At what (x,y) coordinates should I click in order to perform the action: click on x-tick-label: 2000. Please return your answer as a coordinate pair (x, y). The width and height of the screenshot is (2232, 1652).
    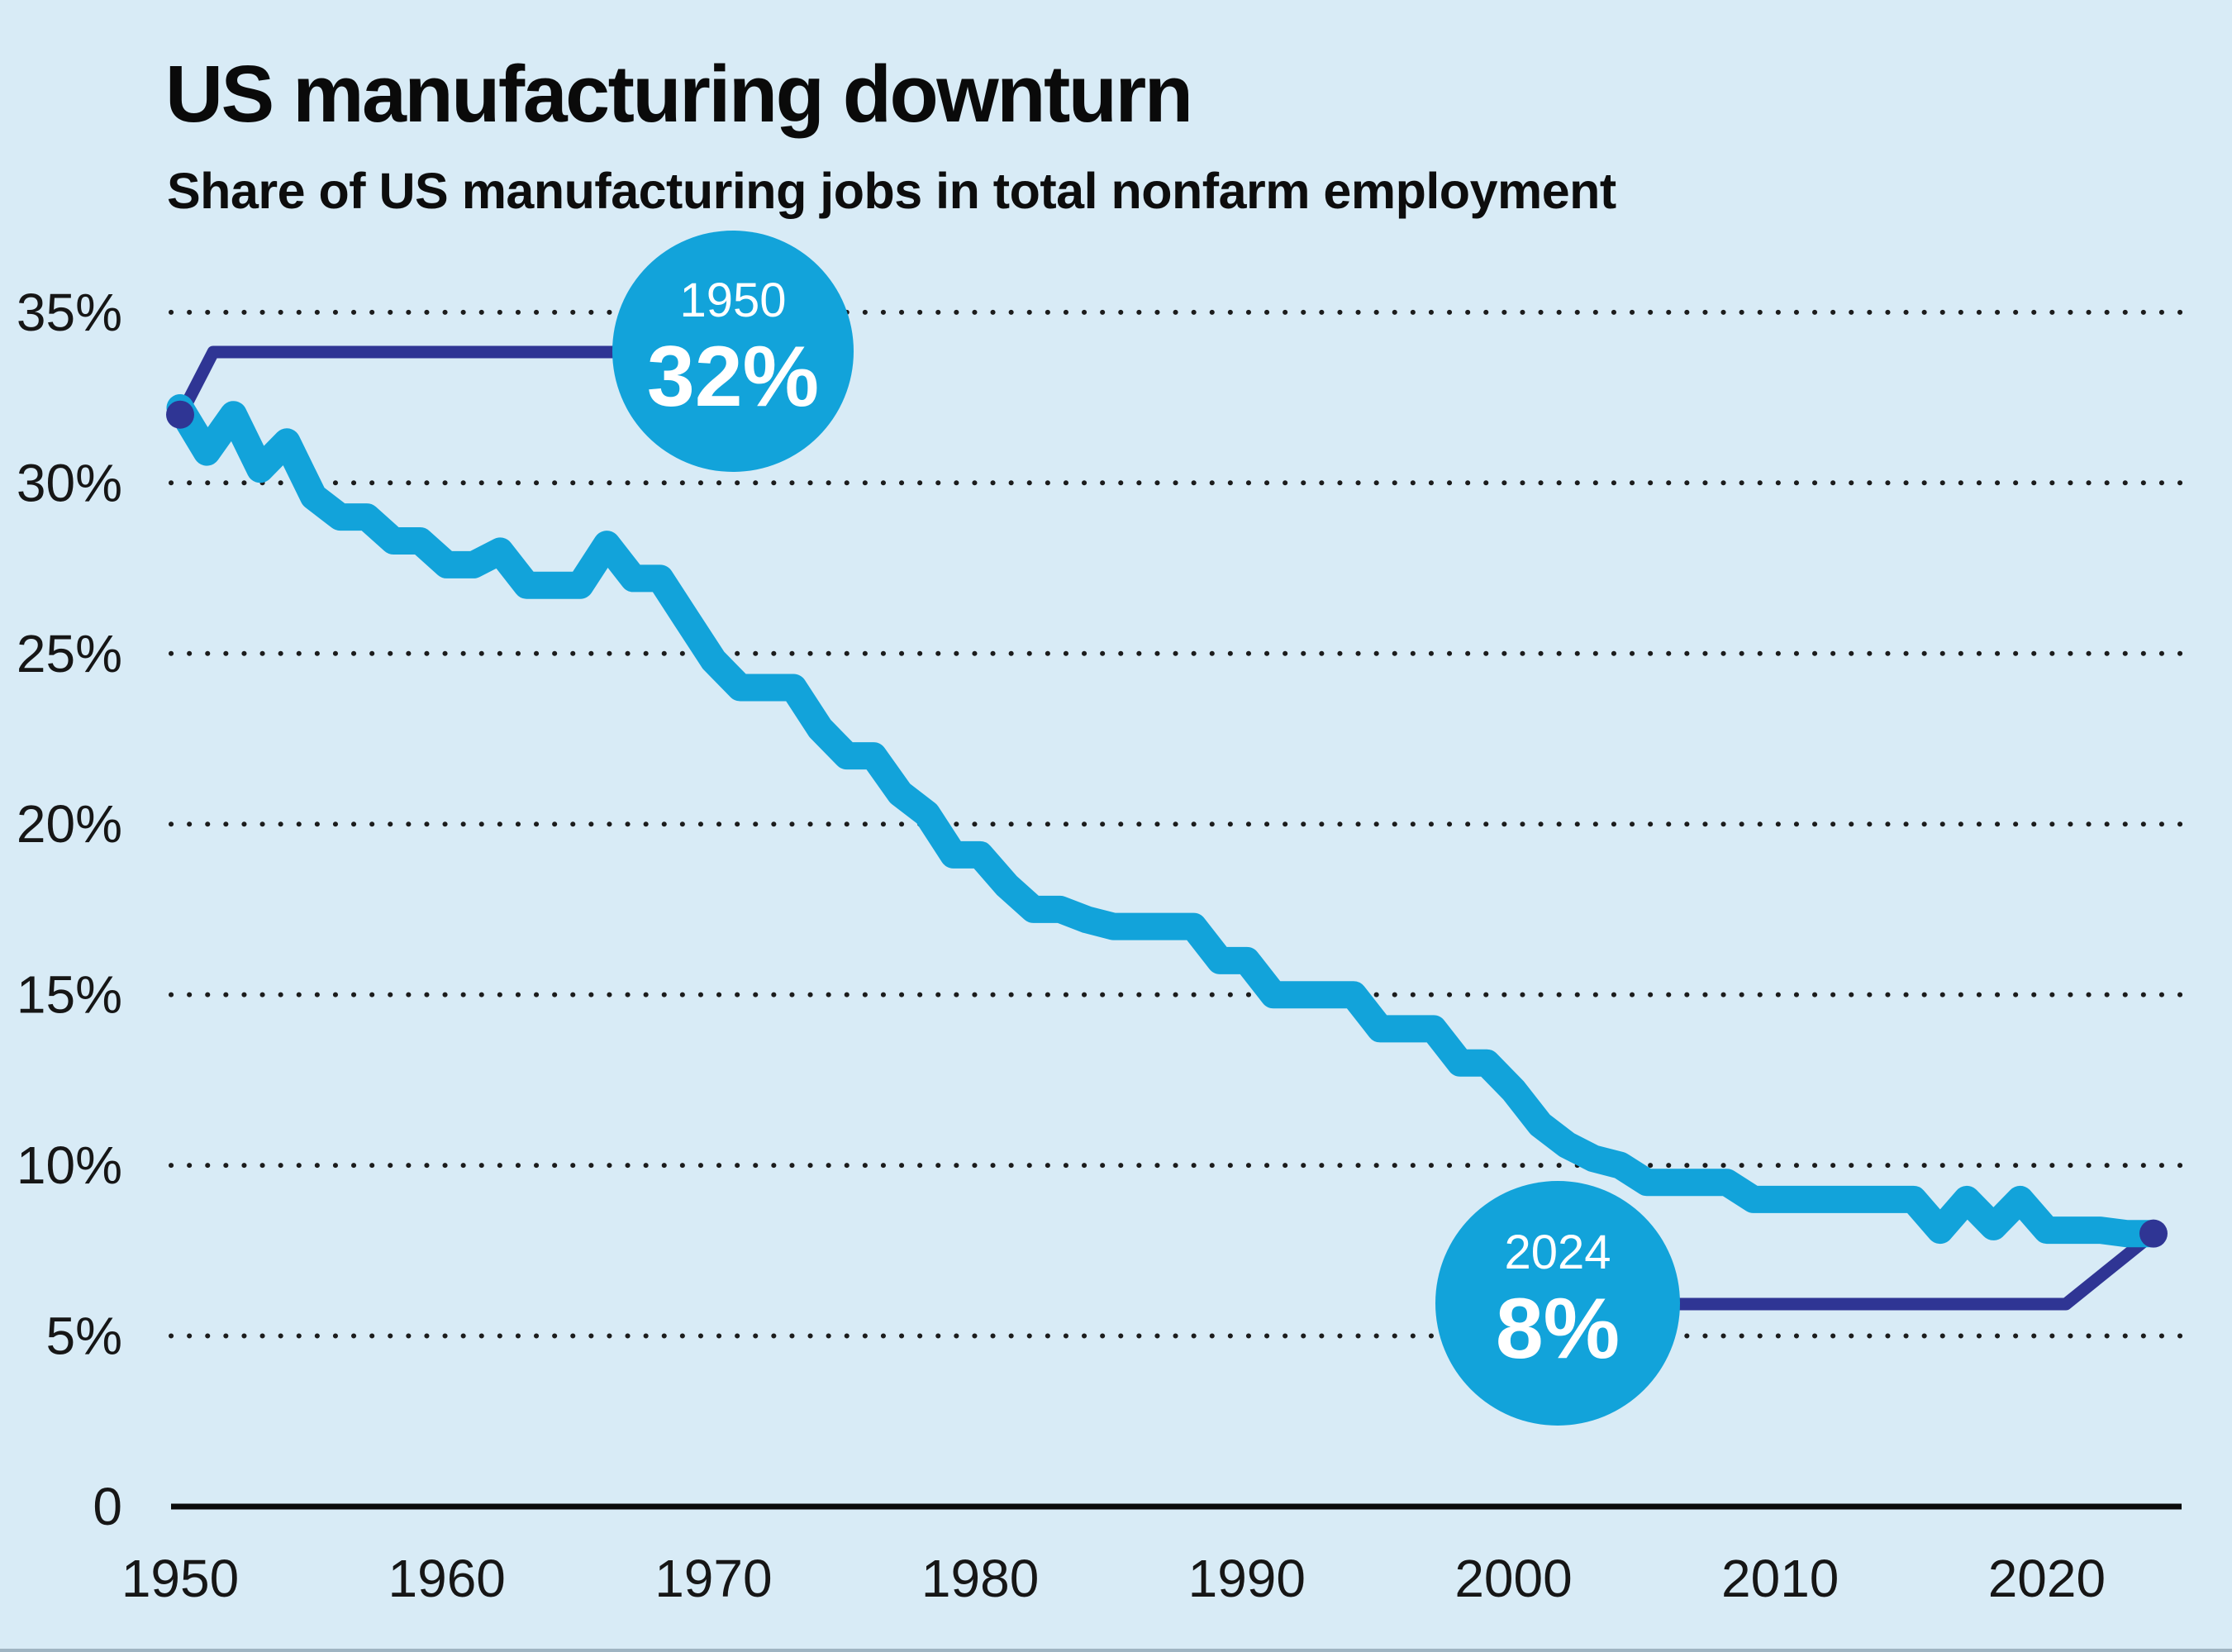
    Looking at the image, I should click on (1513, 1578).